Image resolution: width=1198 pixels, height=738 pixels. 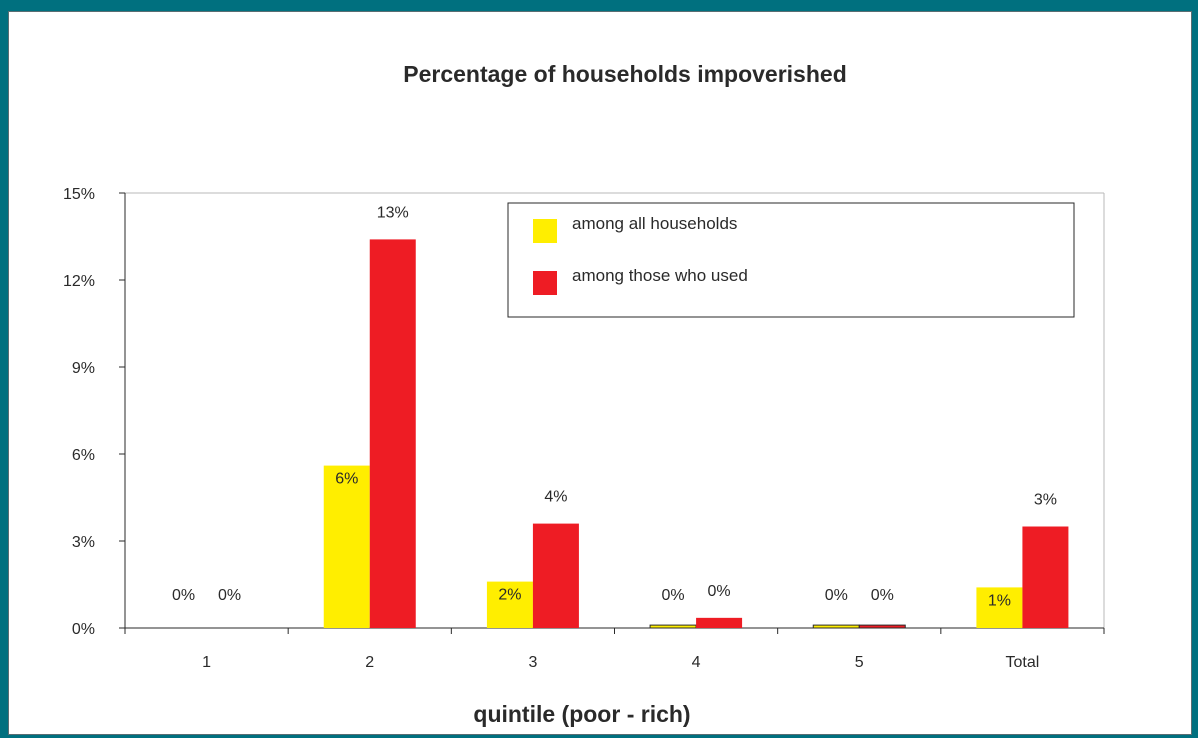 I want to click on y-tick-label: 12%, so click(x=79, y=281).